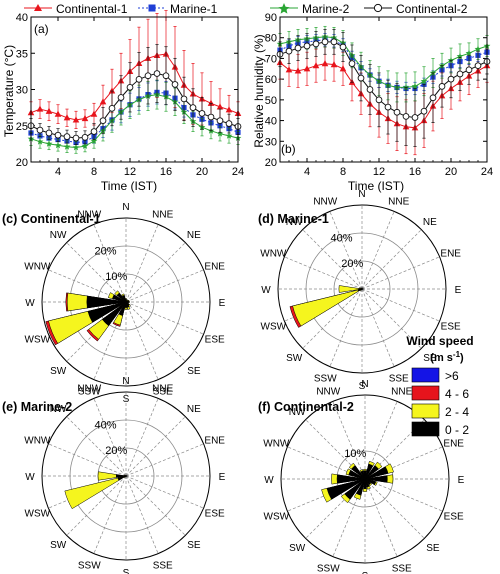 The image size is (500, 574). I want to click on rose-direction-label-f: E, so click(461, 480).